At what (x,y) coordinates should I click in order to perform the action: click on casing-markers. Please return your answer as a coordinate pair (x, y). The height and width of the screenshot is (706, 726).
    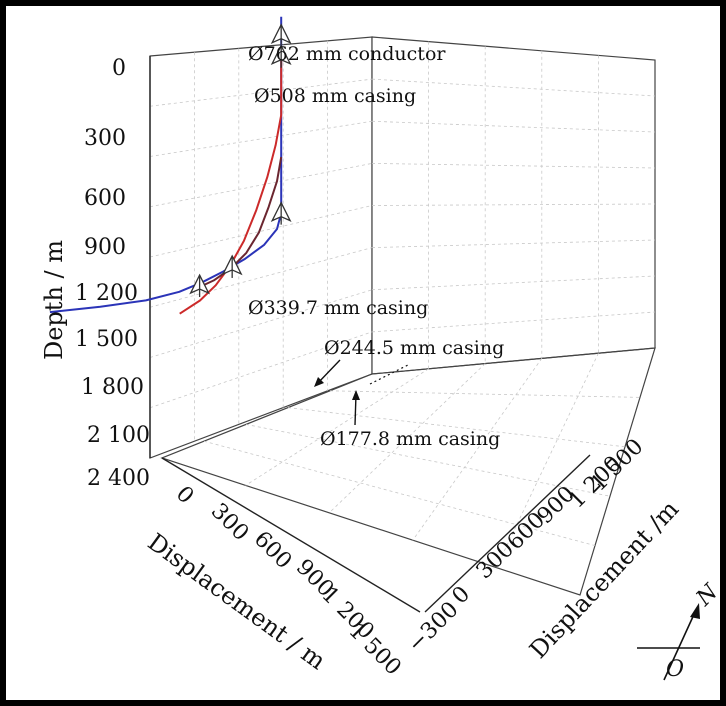
    Looking at the image, I should click on (240, 160).